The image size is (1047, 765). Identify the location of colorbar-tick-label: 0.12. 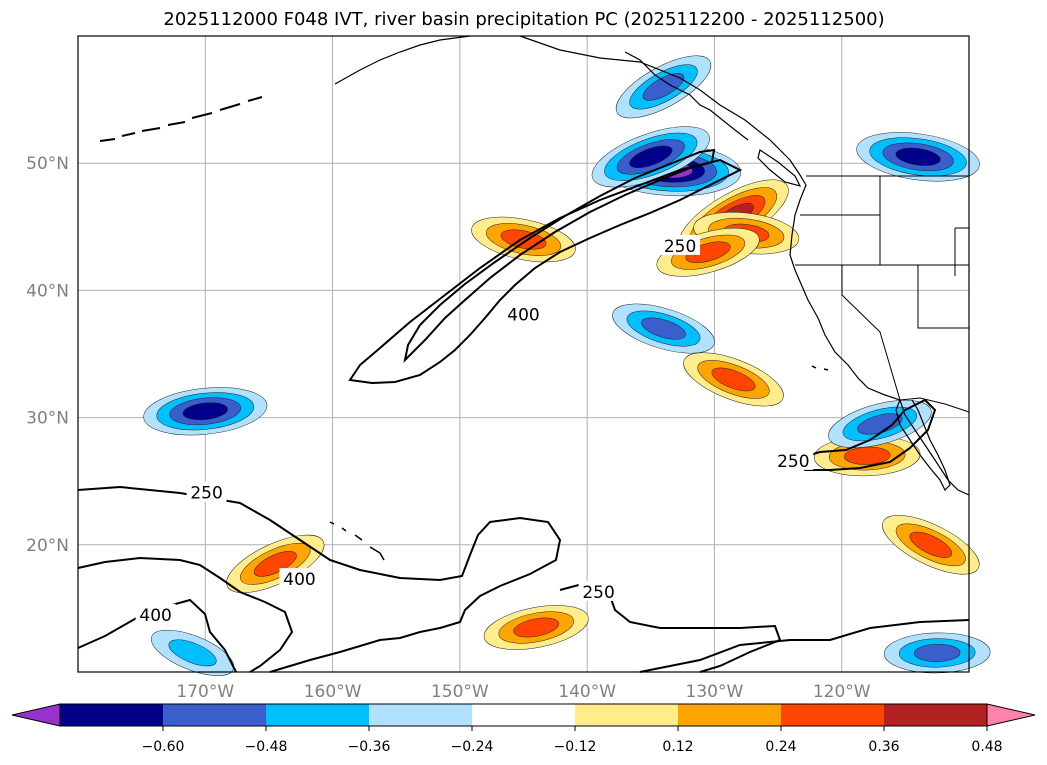
(677, 747).